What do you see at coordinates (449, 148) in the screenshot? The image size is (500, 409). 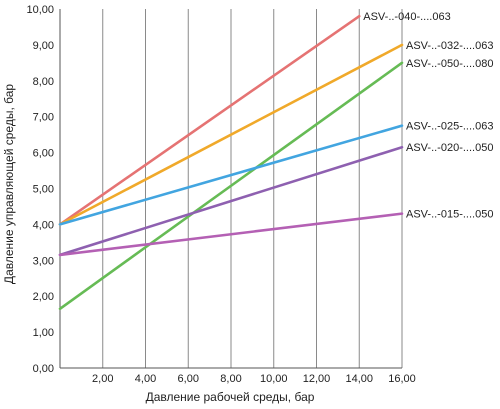 I see `series-label-4: ASV-..-020-....050` at bounding box center [449, 148].